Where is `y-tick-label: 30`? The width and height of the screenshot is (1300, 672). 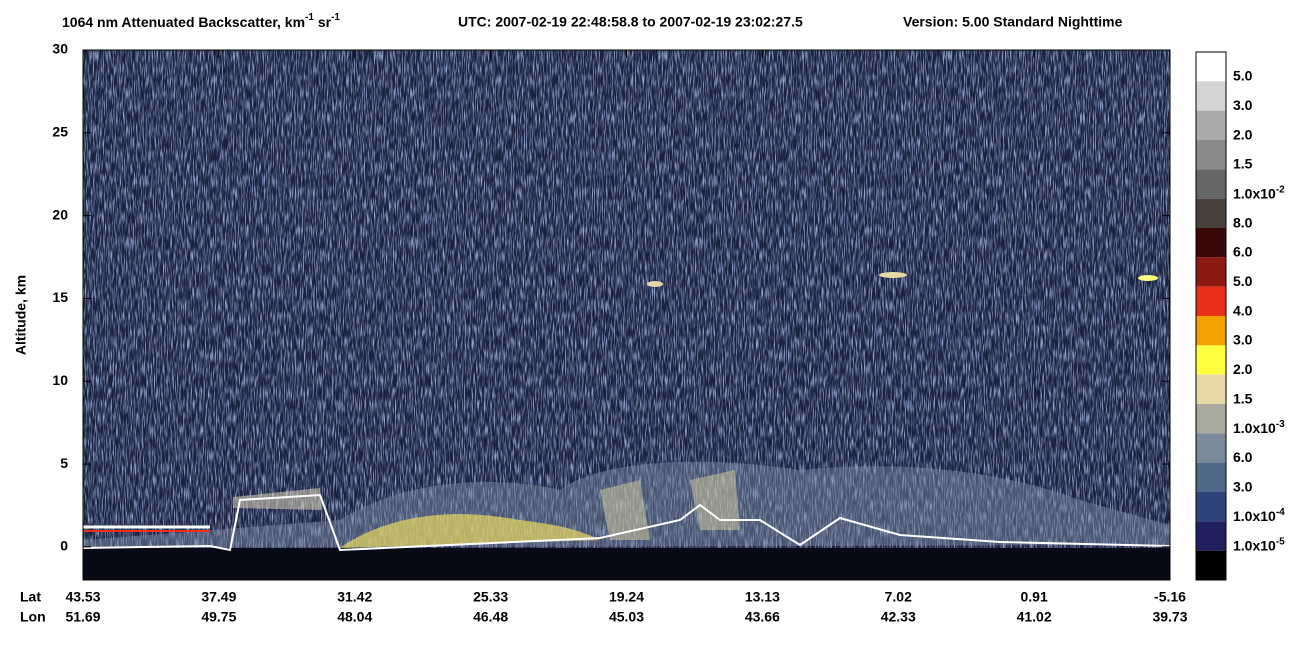 y-tick-label: 30 is located at coordinates (60, 49).